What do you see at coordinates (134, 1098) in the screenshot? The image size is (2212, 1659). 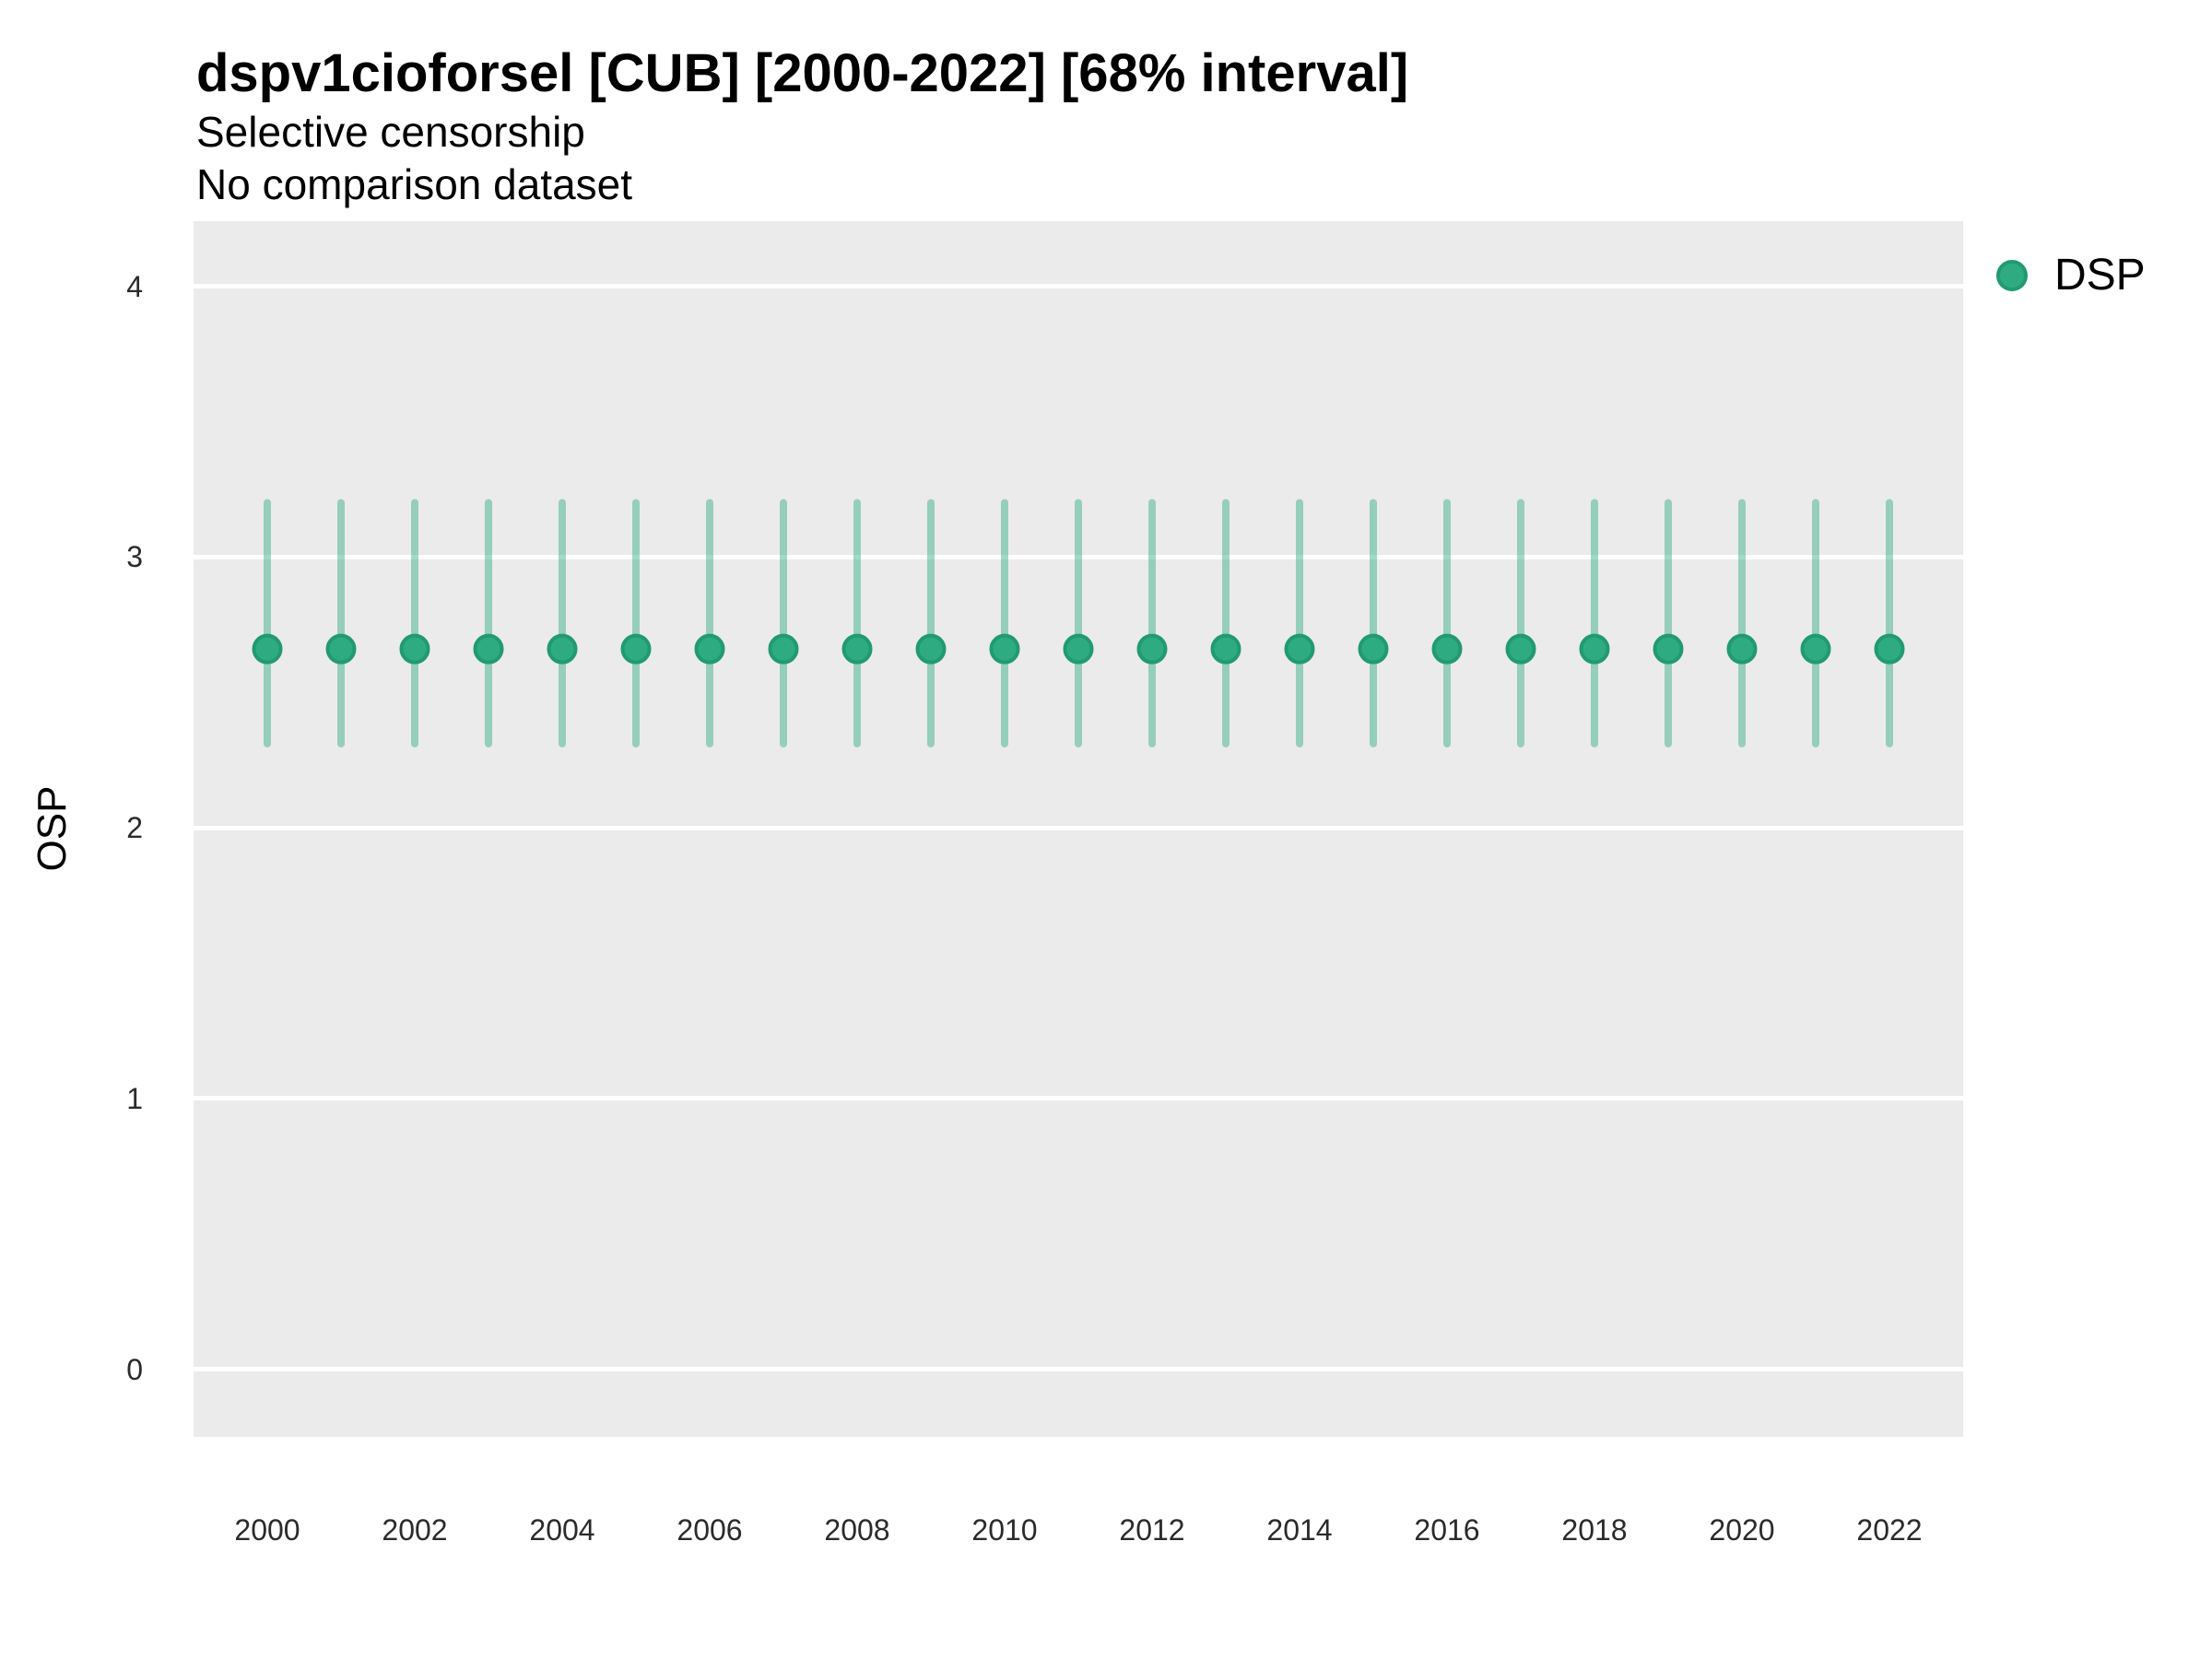 I see `y-tick-label-1: 1` at bounding box center [134, 1098].